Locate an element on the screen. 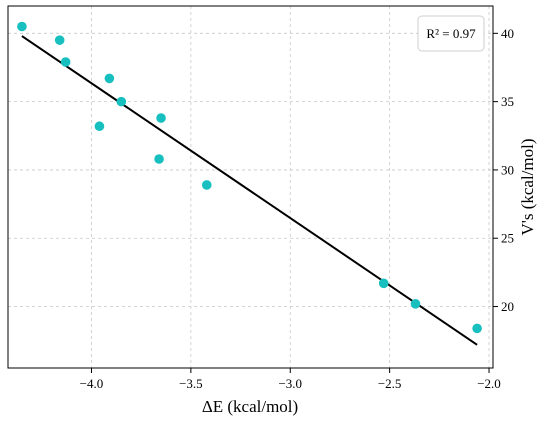  y-axis-title: V's (kcal/mol) is located at coordinates (527, 186).